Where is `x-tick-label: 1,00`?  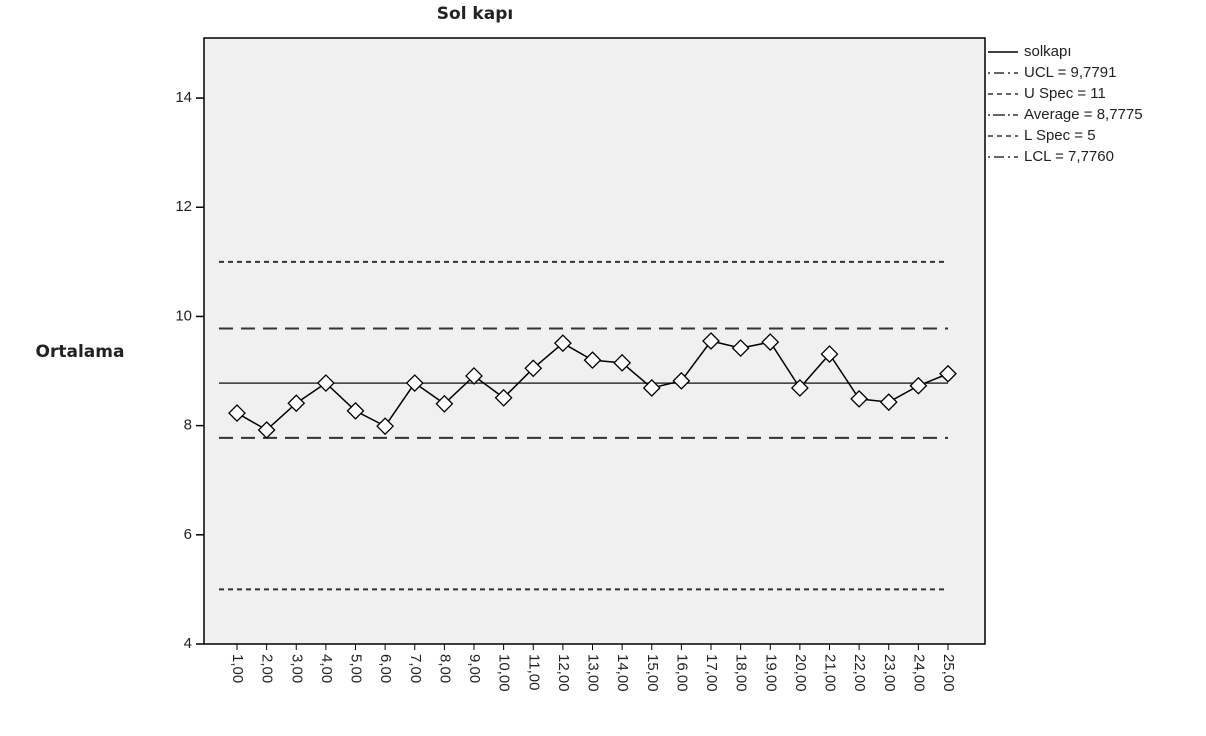 x-tick-label: 1,00 is located at coordinates (237, 668).